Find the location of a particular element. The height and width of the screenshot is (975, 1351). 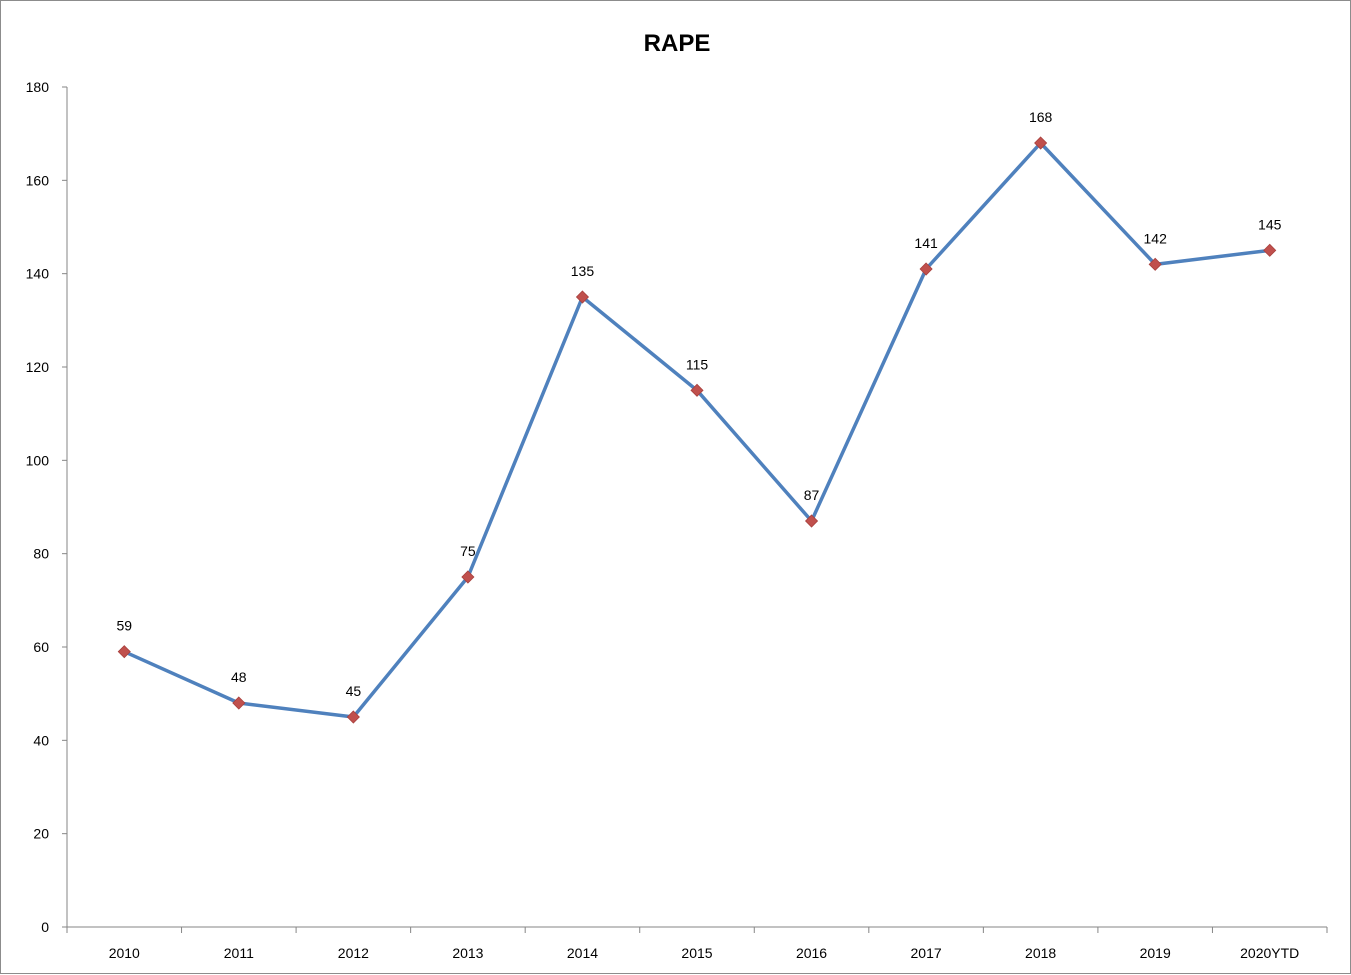

data-label: 115 is located at coordinates (697, 364).